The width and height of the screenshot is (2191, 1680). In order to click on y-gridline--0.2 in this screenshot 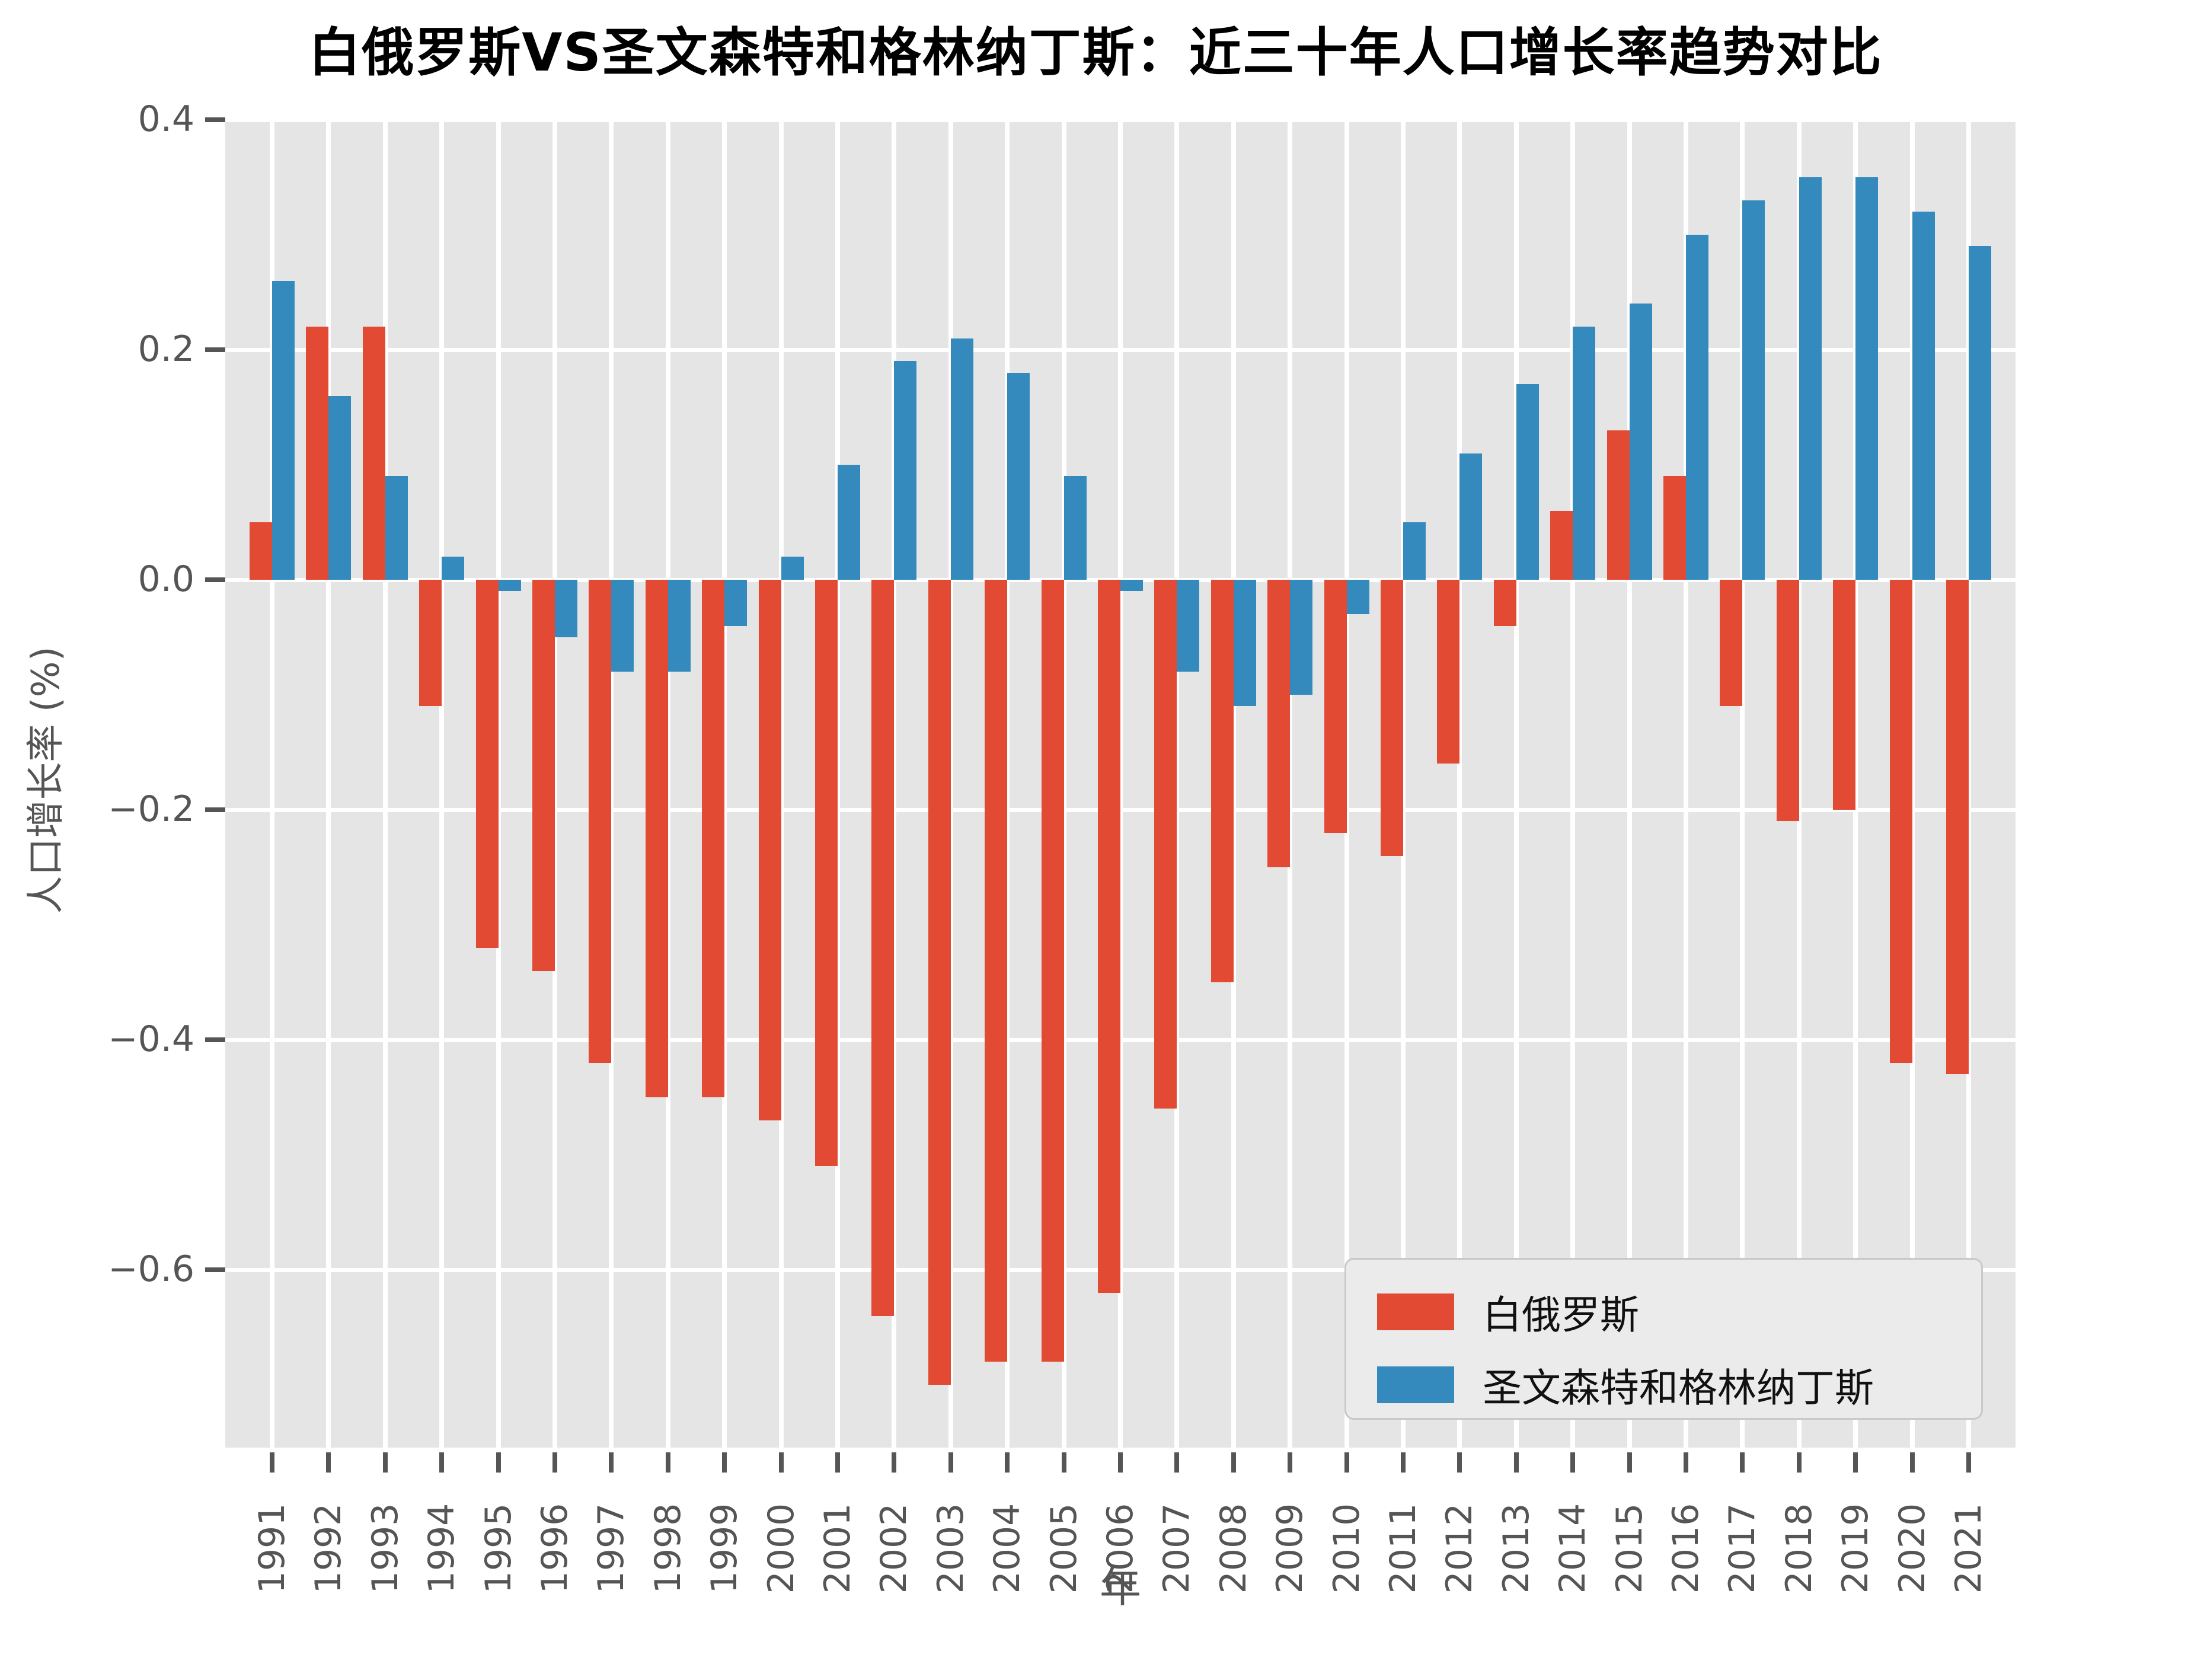, I will do `click(1120, 809)`.